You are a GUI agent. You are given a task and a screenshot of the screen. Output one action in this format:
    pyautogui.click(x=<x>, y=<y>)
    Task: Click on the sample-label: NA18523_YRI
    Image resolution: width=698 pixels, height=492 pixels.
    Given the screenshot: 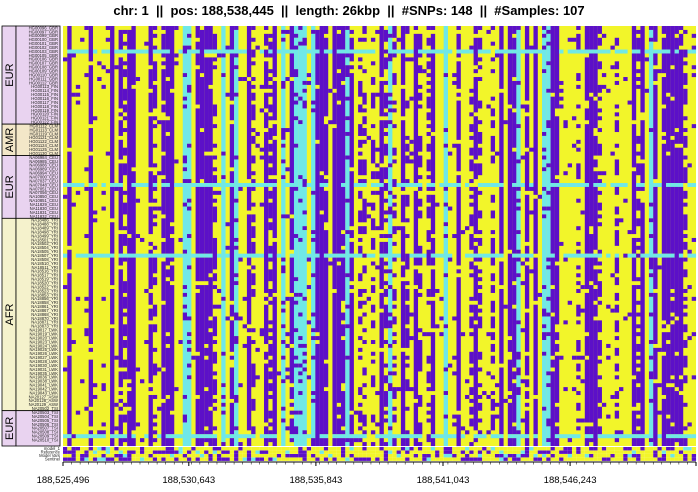 What is the action you would take?
    pyautogui.click(x=44, y=290)
    